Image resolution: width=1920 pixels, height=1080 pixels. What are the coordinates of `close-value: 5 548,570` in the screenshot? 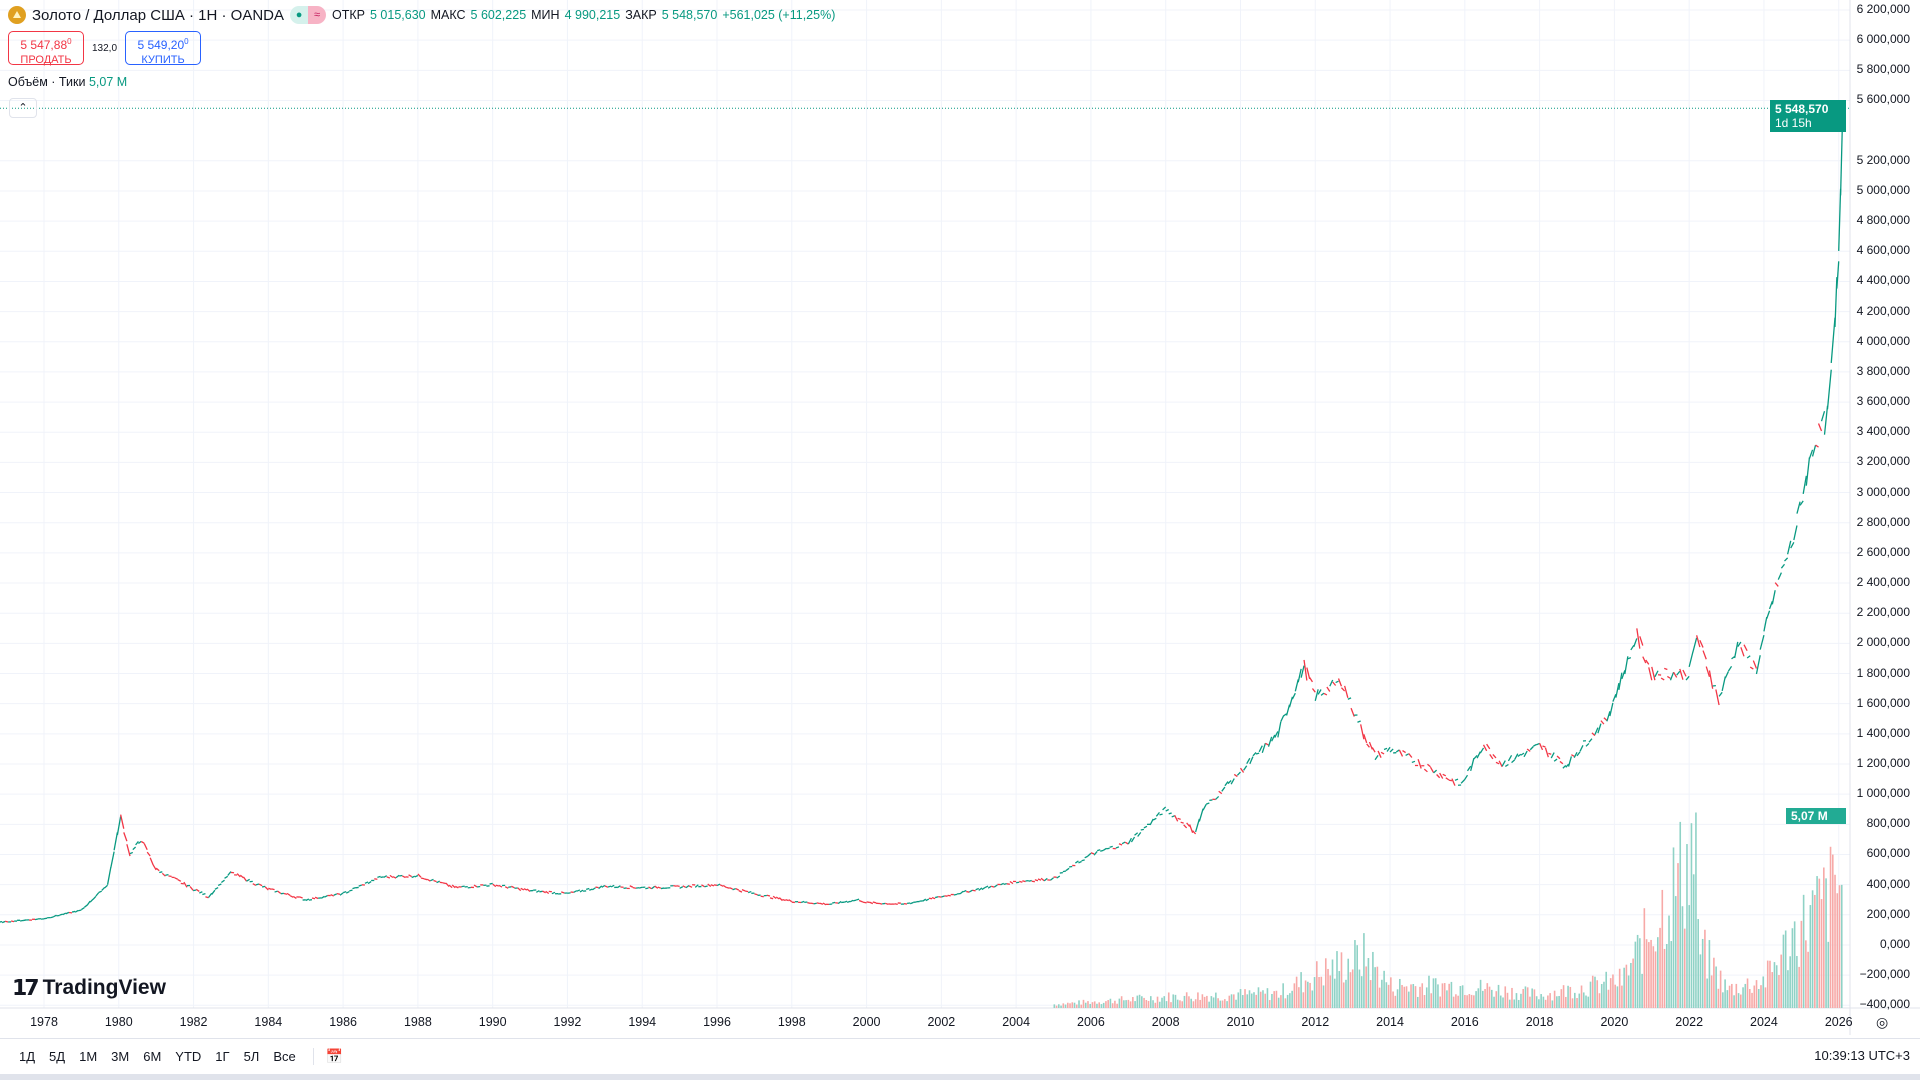 It's located at (689, 15).